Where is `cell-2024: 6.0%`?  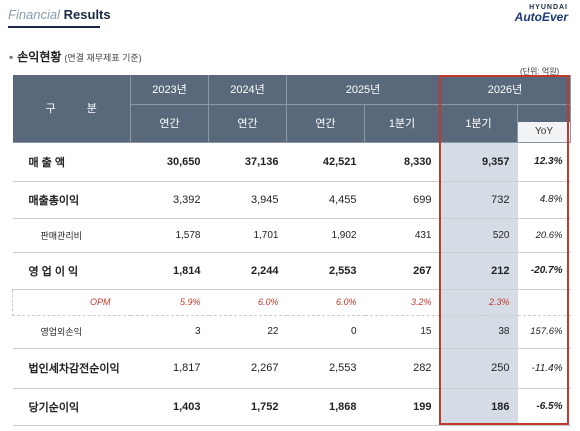 cell-2024: 6.0% is located at coordinates (247, 302).